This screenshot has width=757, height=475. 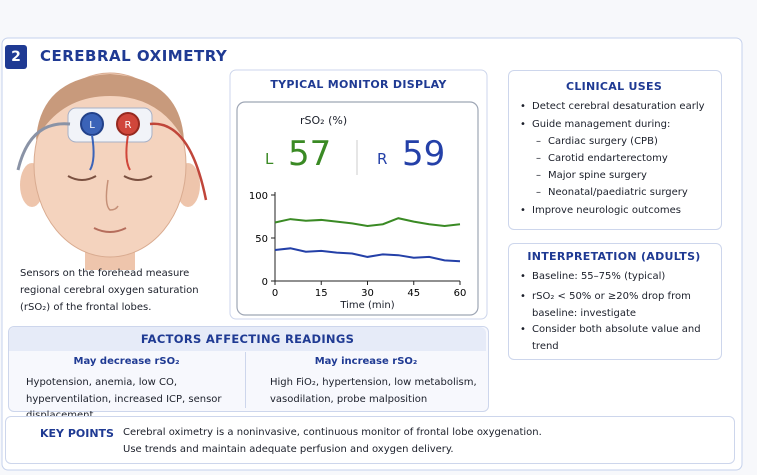 I want to click on sub-item: Carotid endarterectomy, so click(x=602, y=159).